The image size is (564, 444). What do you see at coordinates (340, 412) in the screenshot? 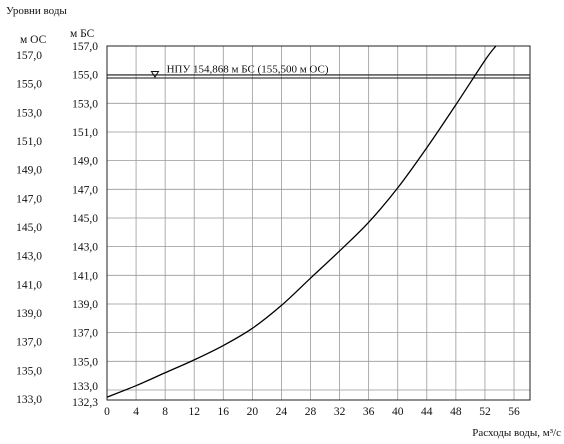
I see `x-tick-label: 32` at bounding box center [340, 412].